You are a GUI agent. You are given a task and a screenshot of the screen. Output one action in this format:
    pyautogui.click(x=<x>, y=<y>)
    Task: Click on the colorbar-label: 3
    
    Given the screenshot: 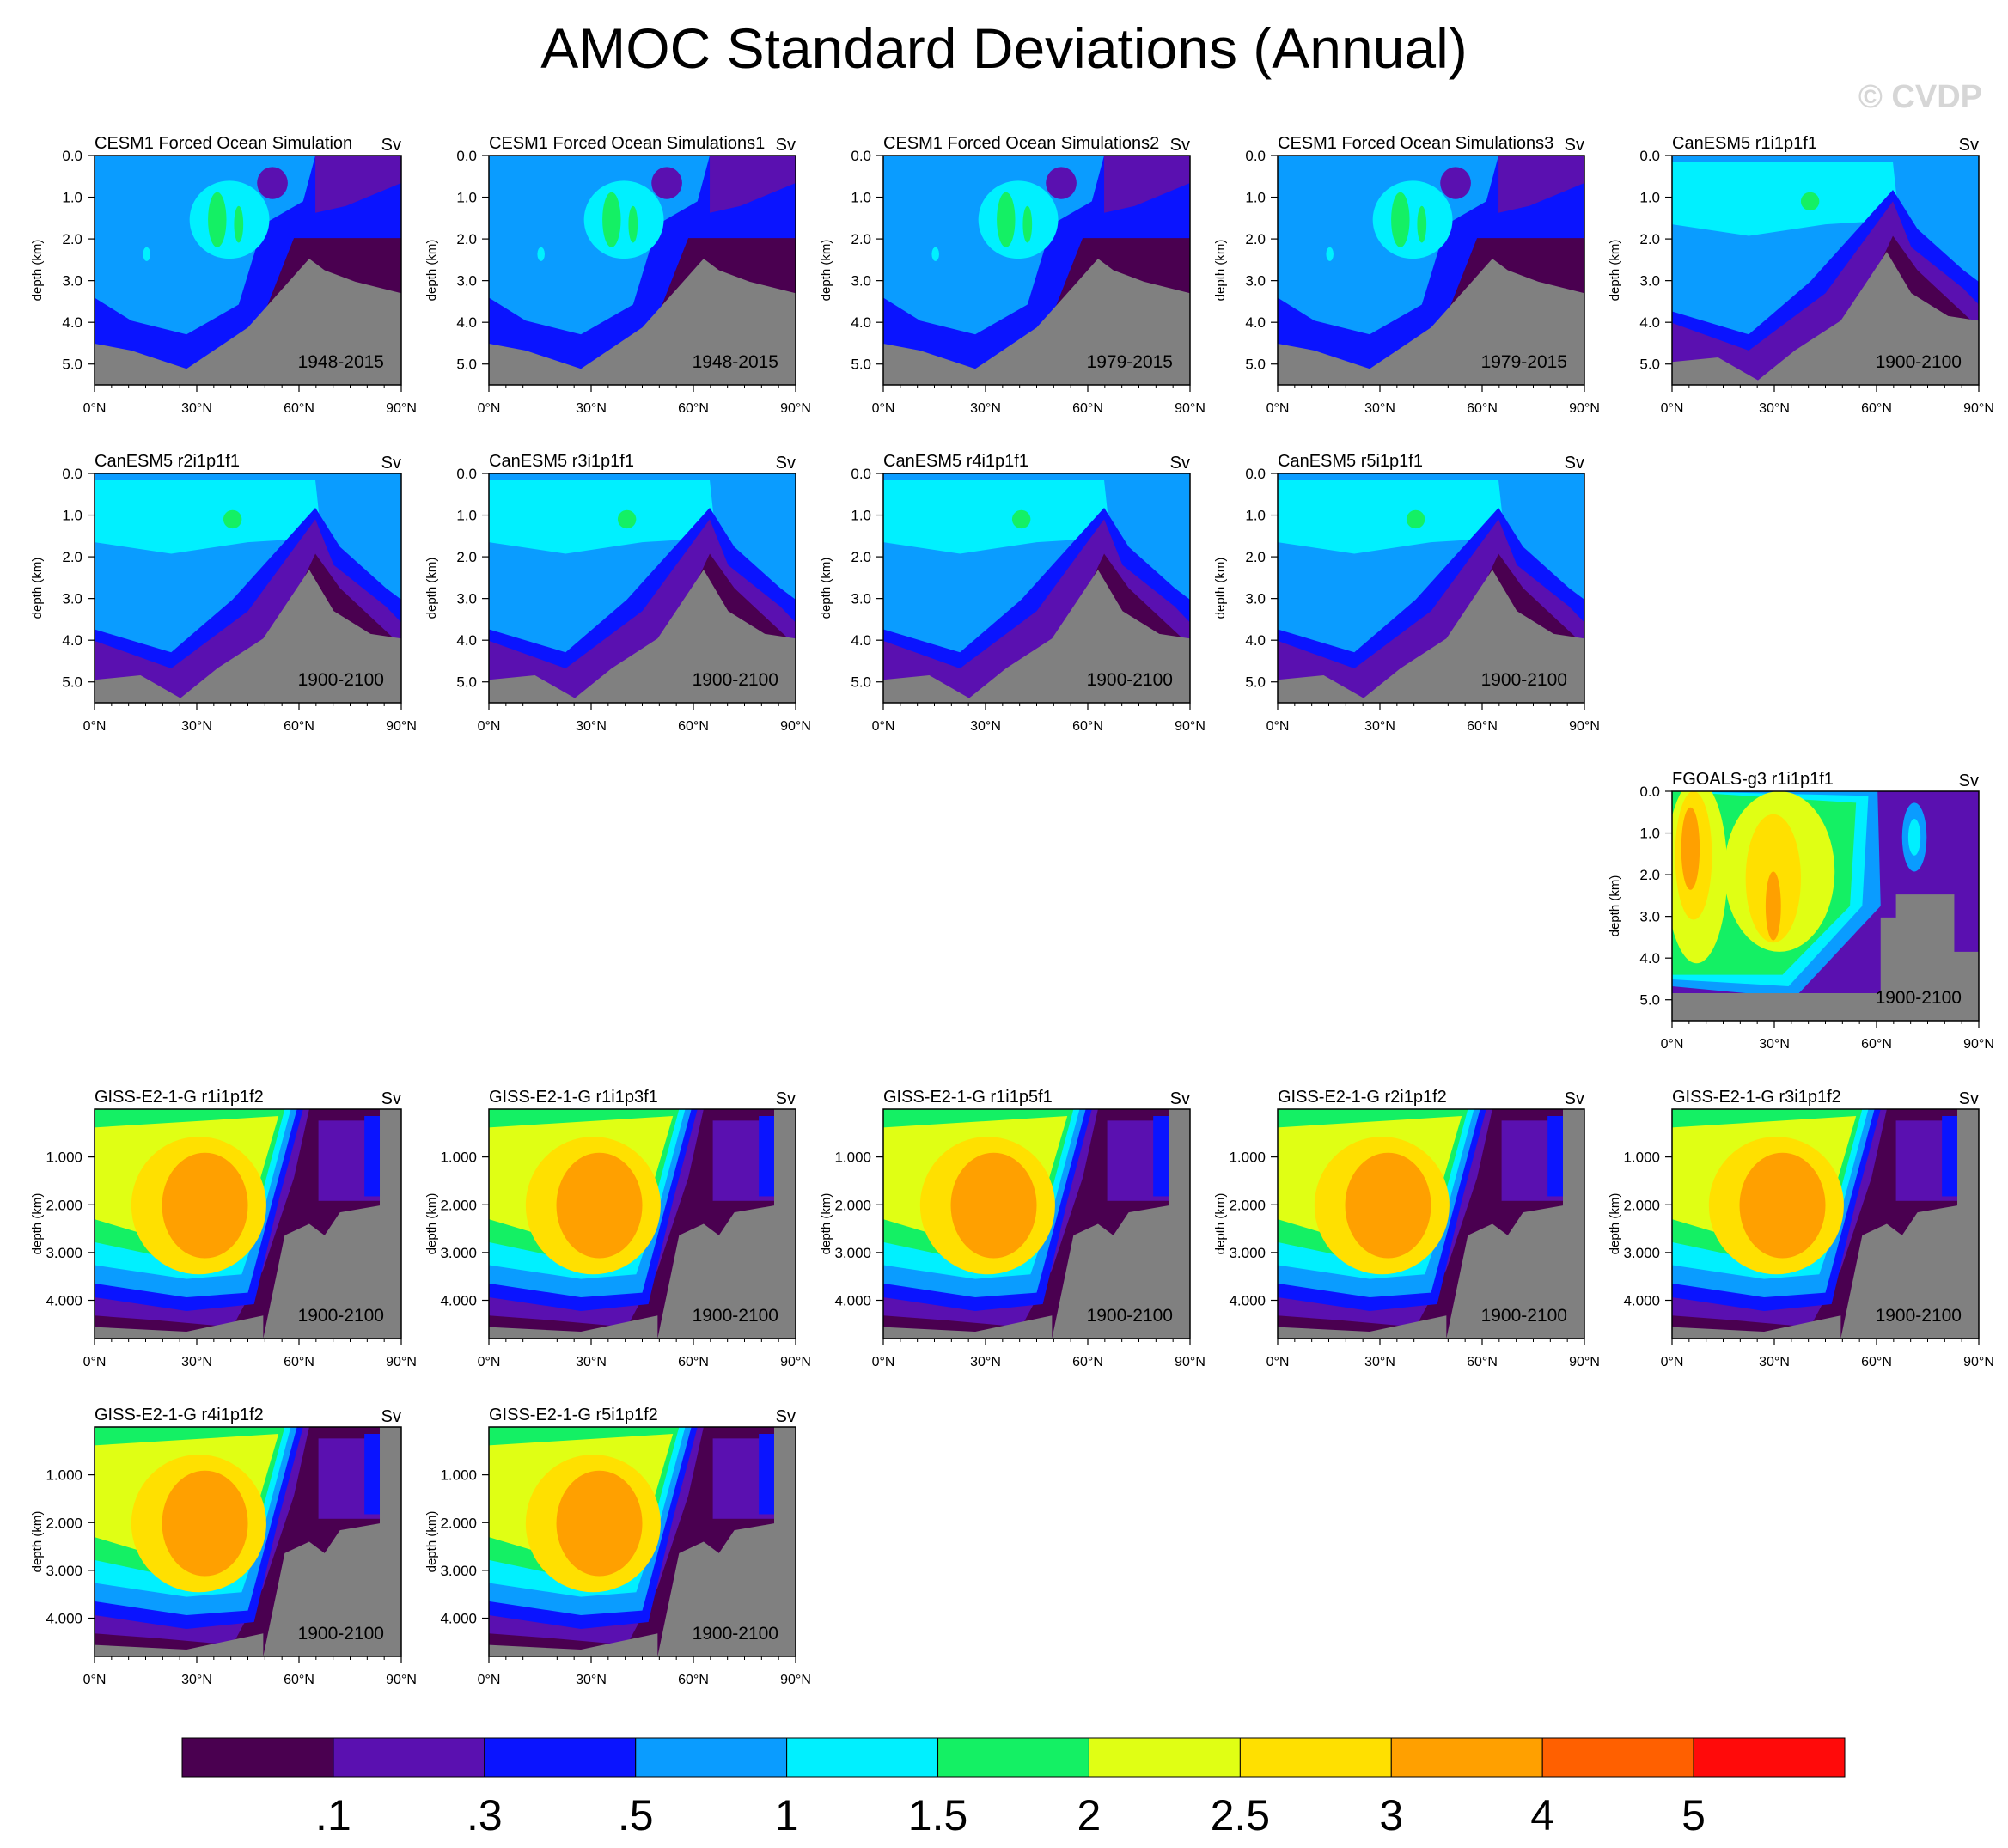 What is the action you would take?
    pyautogui.click(x=1391, y=1815)
    